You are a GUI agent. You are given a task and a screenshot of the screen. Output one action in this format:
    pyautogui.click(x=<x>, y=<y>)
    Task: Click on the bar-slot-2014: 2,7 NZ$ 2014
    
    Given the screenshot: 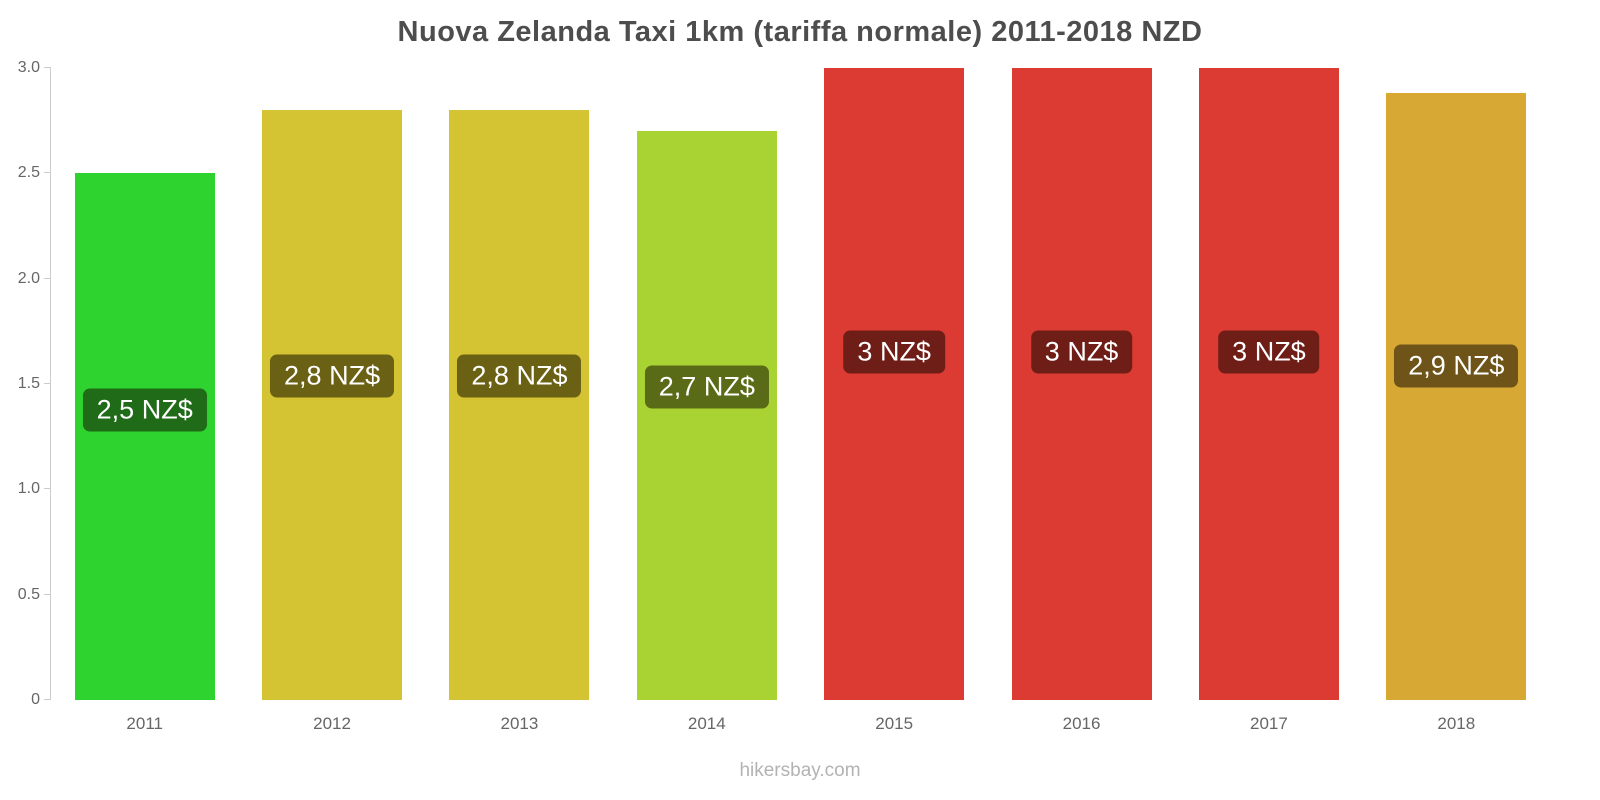 What is the action you would take?
    pyautogui.click(x=706, y=400)
    